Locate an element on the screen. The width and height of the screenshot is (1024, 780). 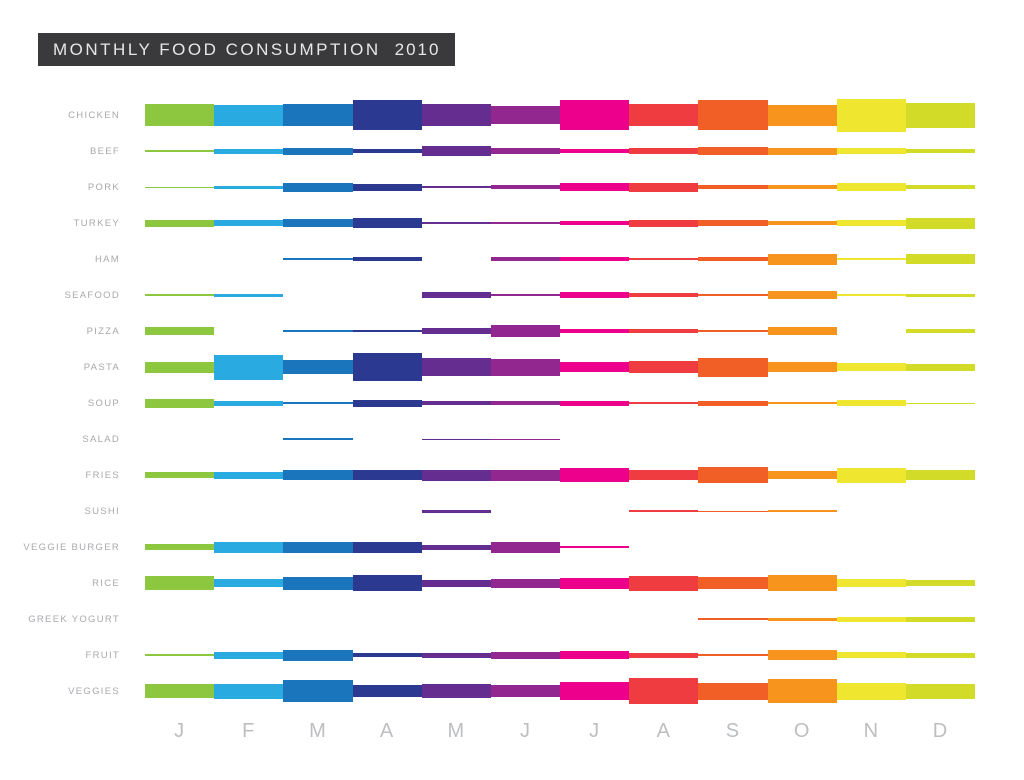
chart-row: SUSHI is located at coordinates (512, 511).